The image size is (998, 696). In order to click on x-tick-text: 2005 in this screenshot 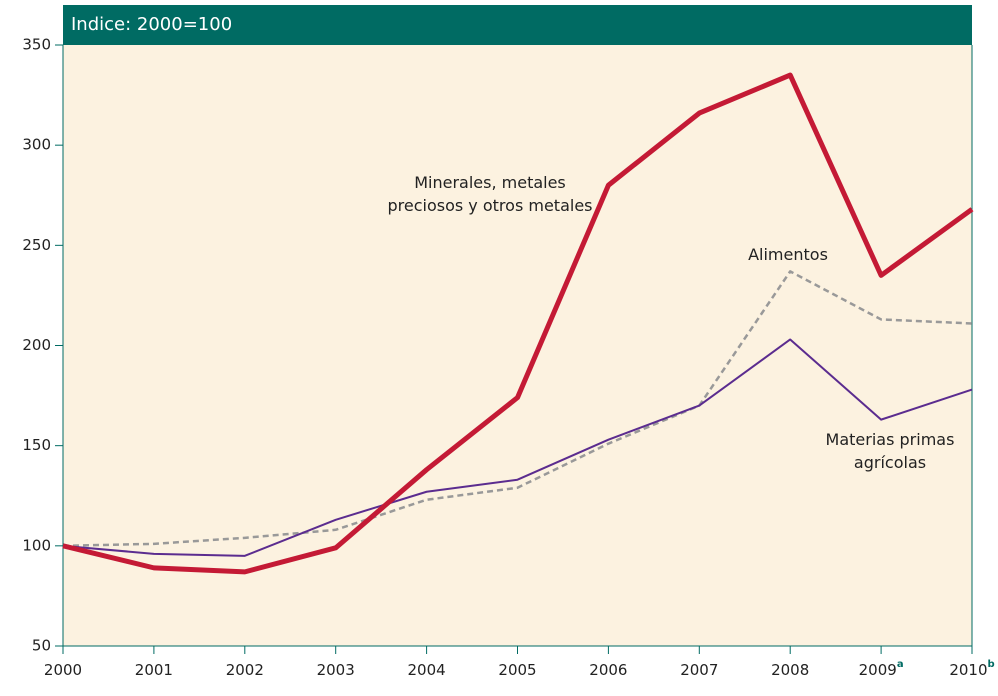, I will do `click(517, 670)`.